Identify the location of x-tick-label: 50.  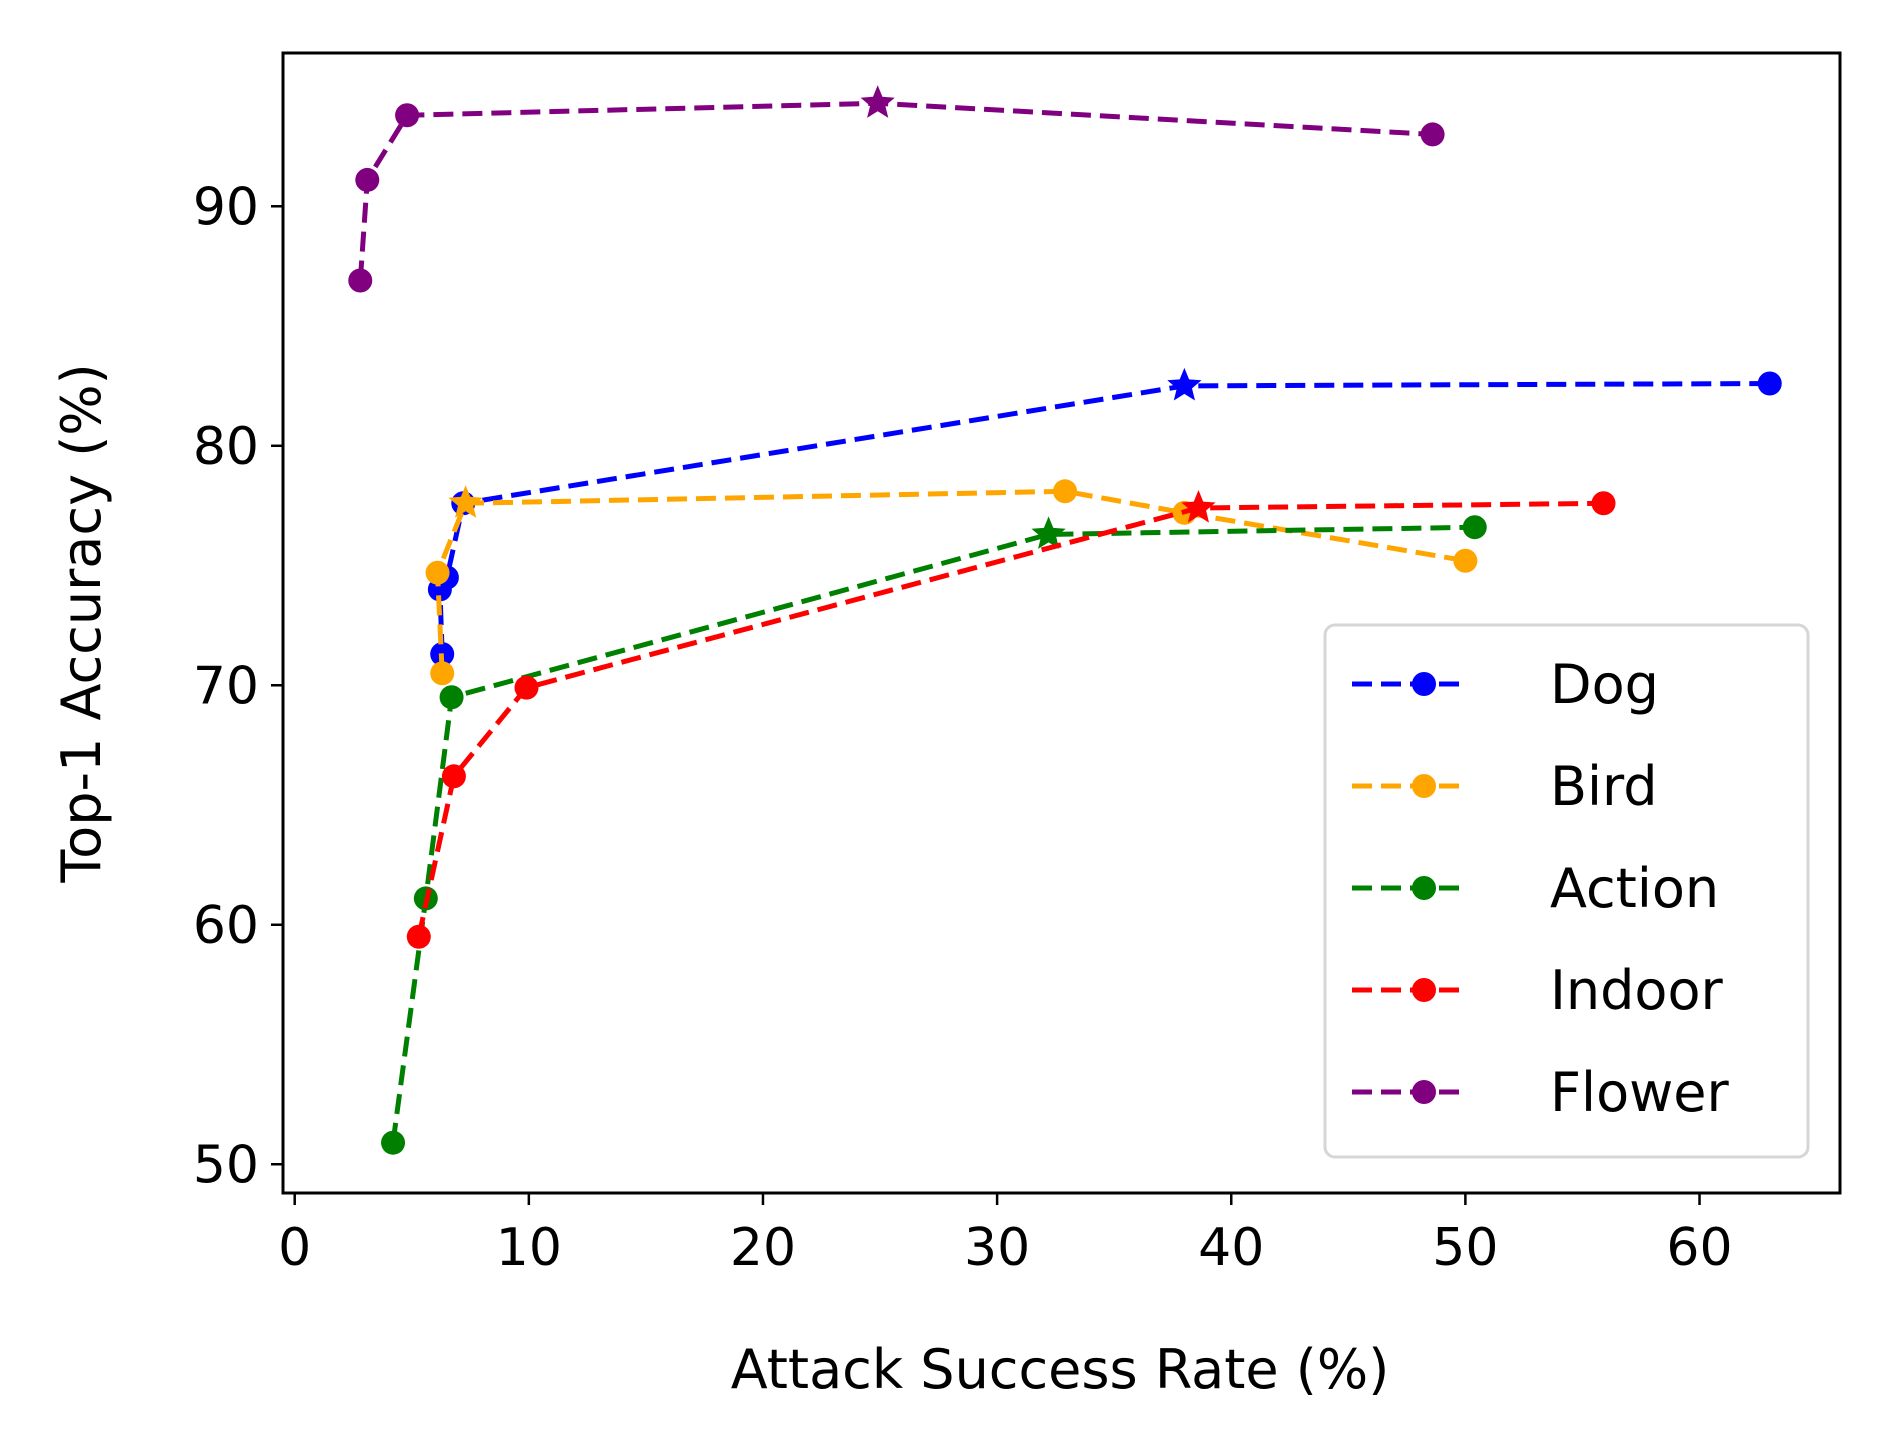
(1465, 1248).